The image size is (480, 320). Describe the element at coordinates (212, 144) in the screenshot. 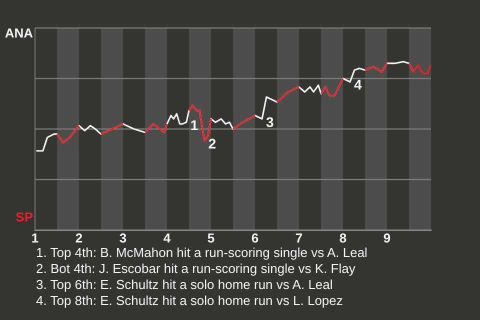

I see `annotation: 2` at that location.